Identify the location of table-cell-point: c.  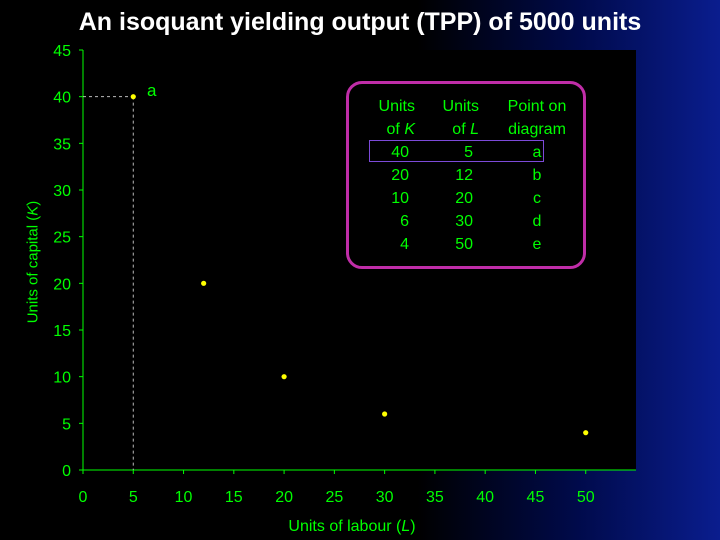
(537, 198).